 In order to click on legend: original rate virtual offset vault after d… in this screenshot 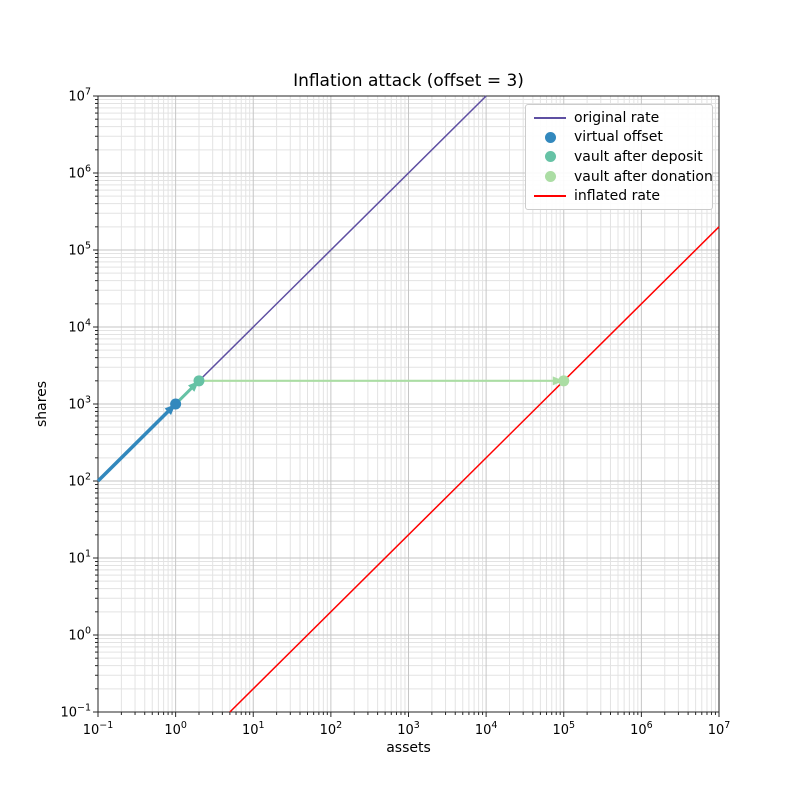, I will do `click(619, 157)`.